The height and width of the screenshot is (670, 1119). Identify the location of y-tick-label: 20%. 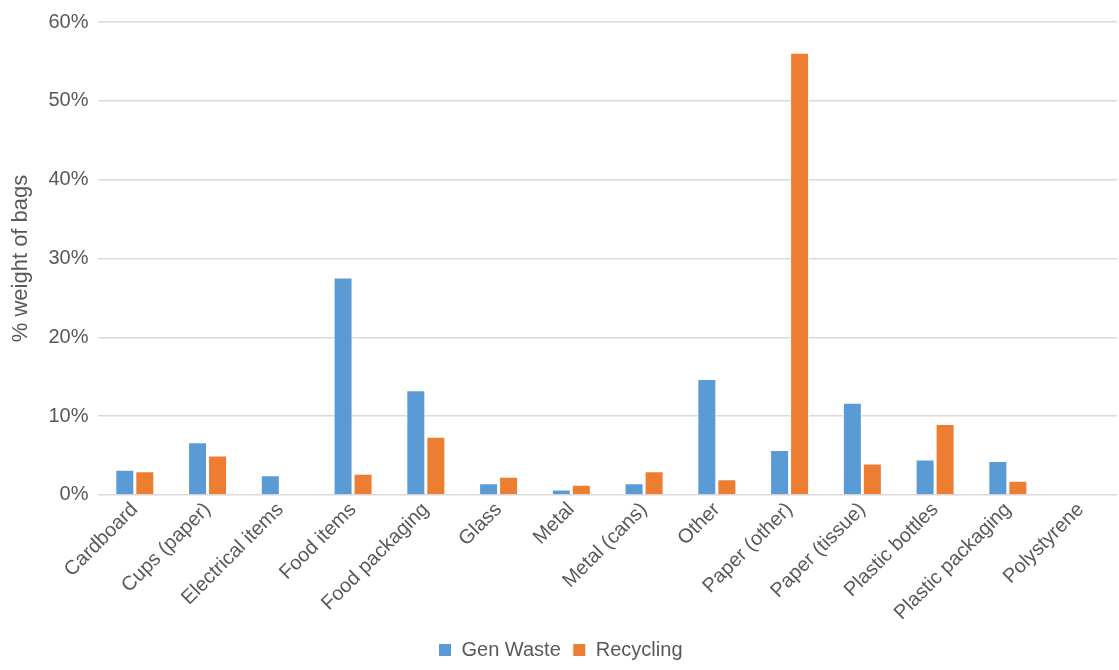
(68, 335).